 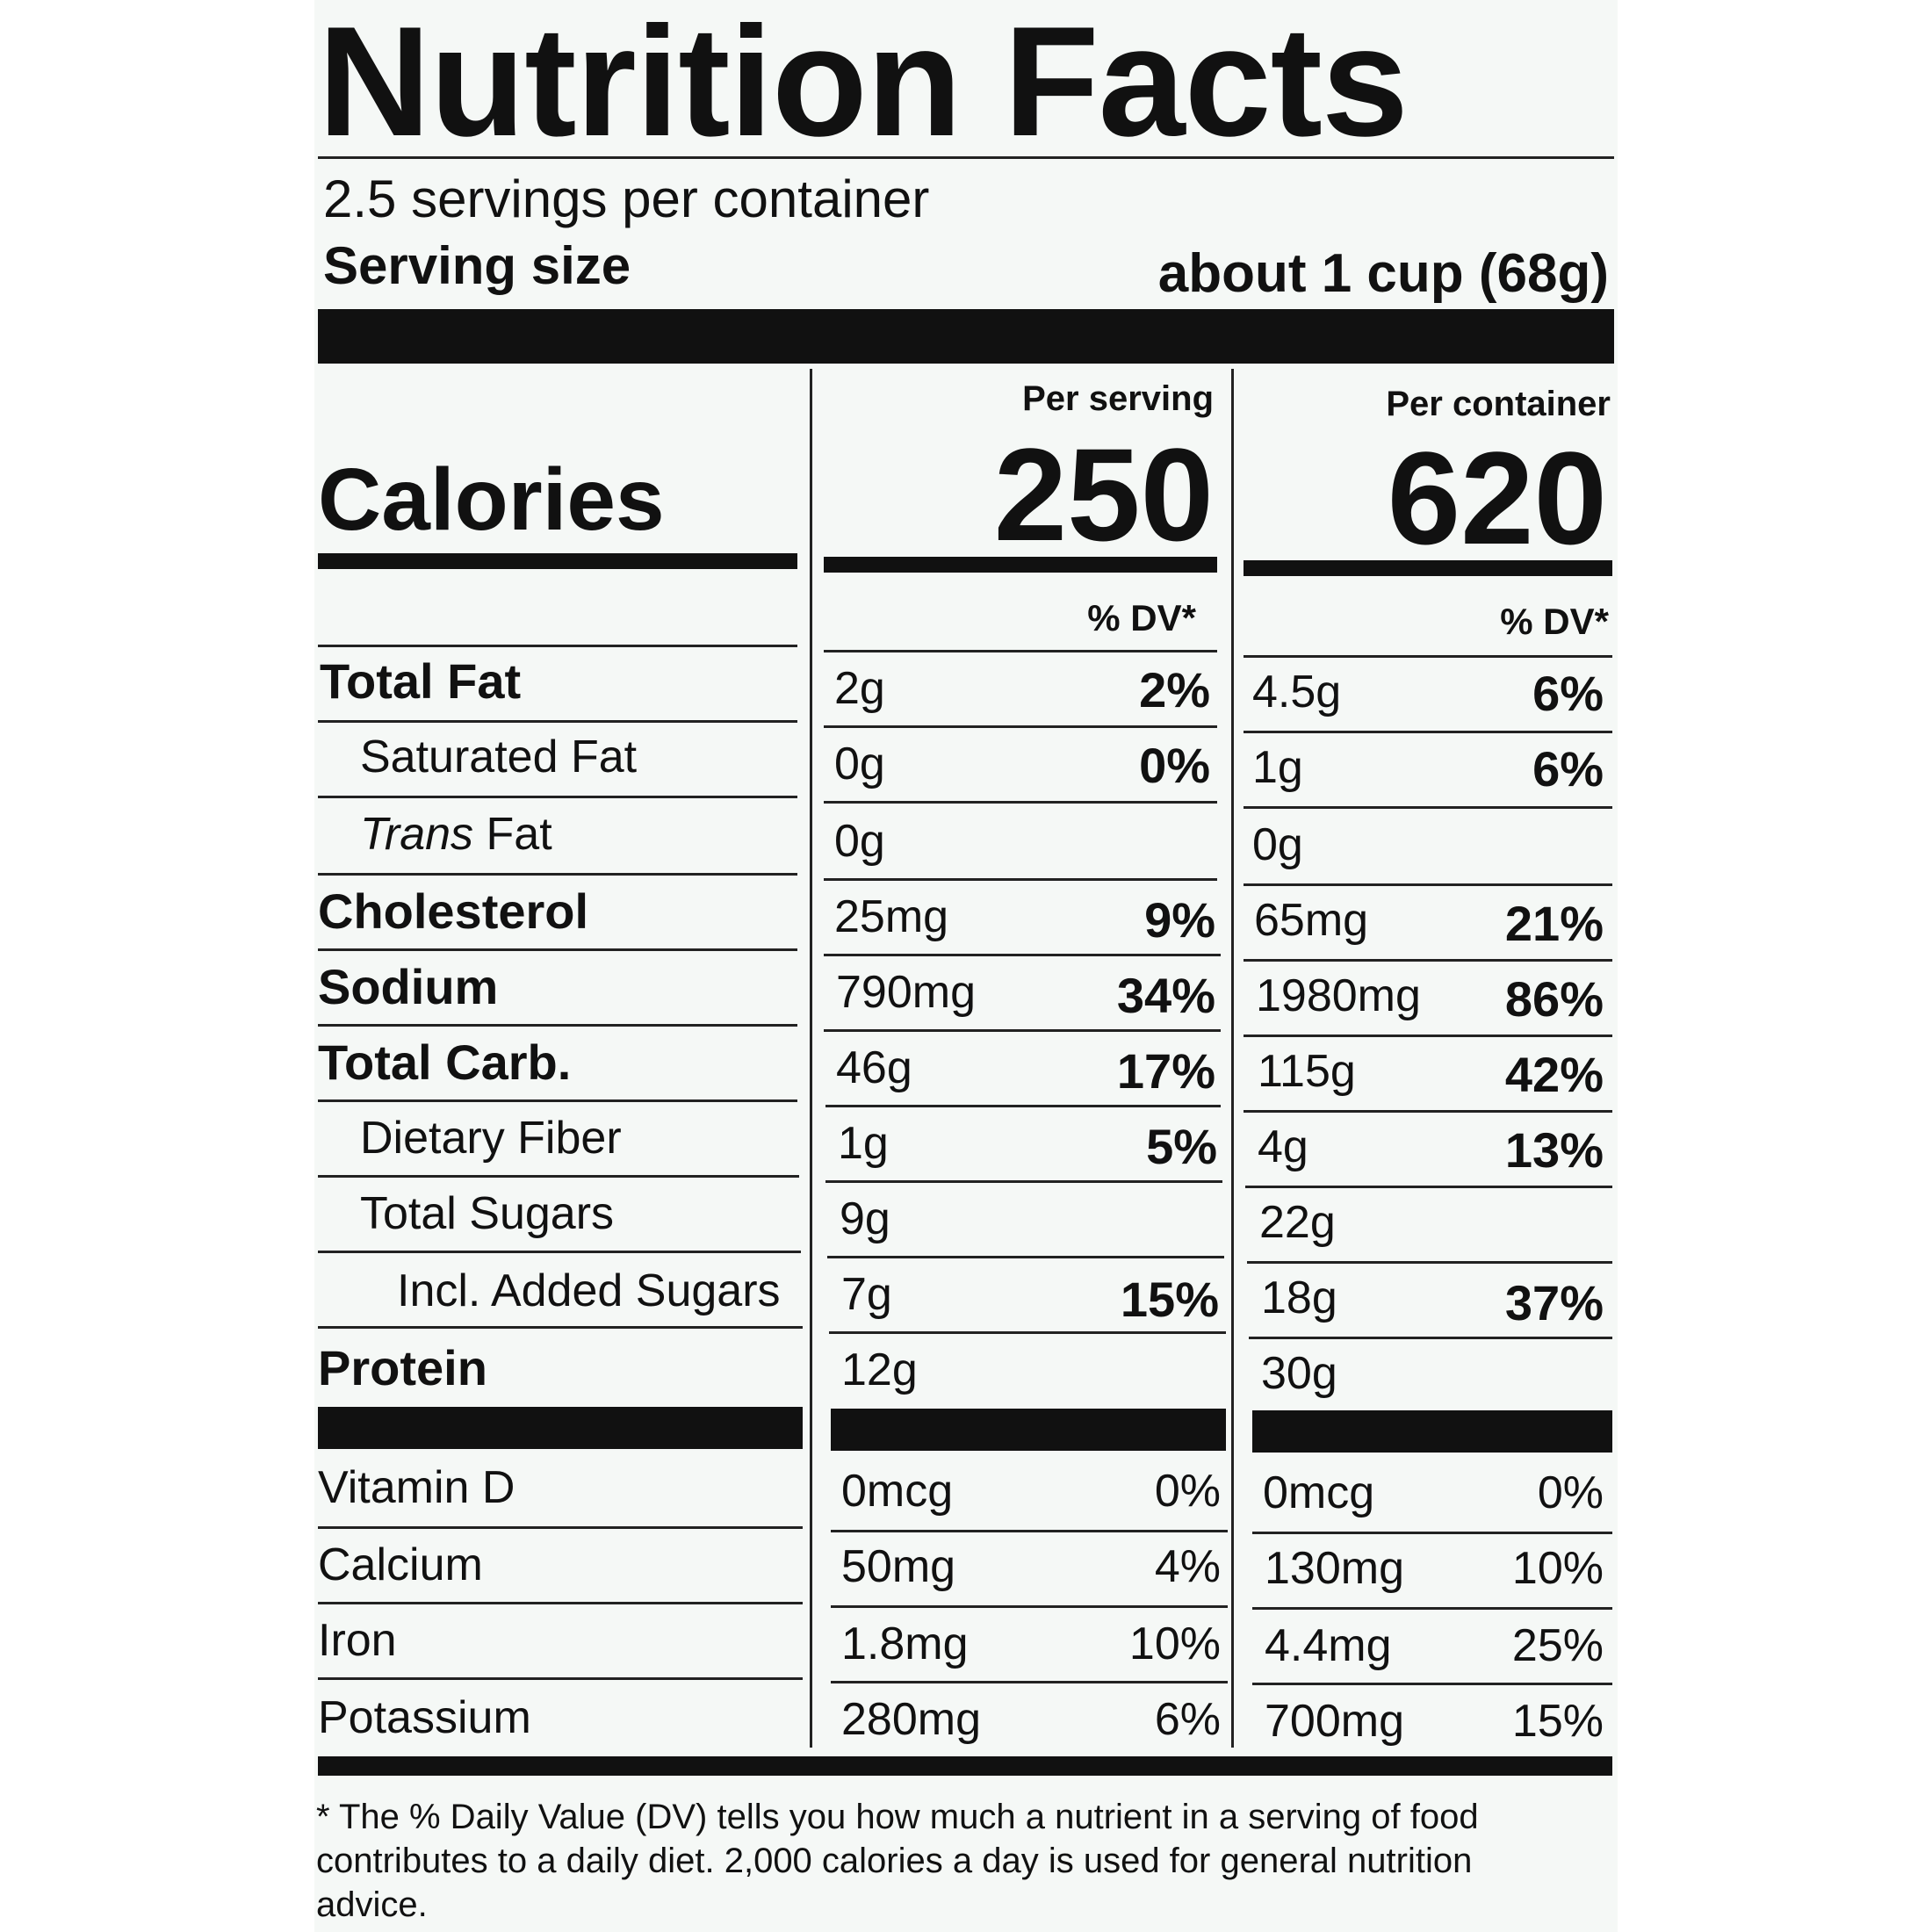 I want to click on nutrient-name-total-carb: Total Carb., so click(x=445, y=1062).